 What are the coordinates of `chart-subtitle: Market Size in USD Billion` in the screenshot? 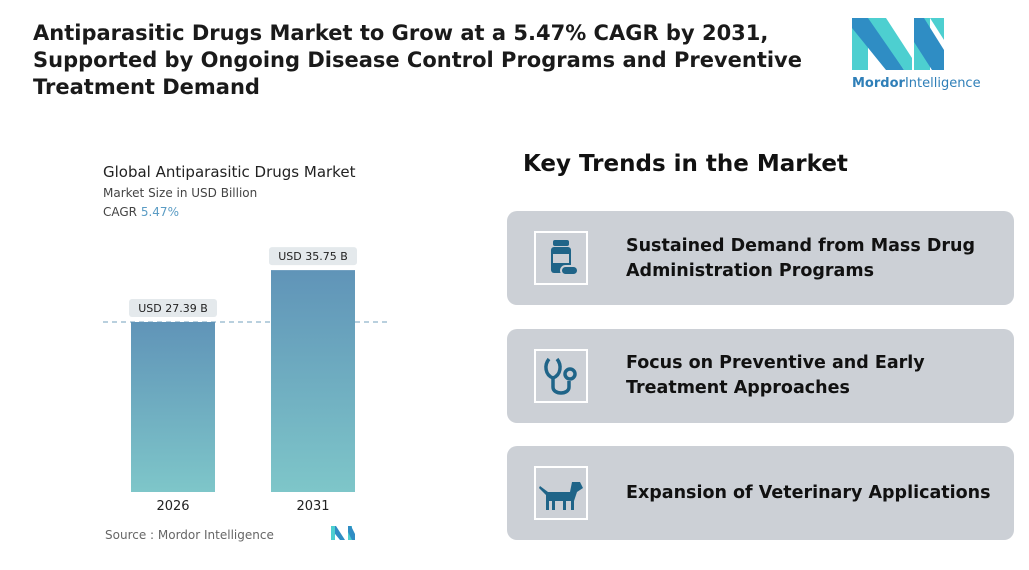 It's located at (180, 193).